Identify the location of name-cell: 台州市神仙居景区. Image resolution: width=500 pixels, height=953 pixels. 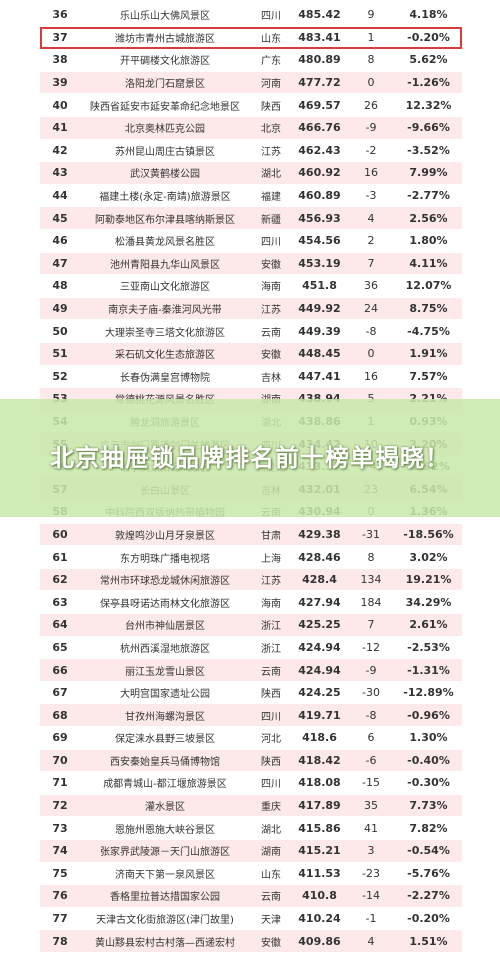
(165, 627).